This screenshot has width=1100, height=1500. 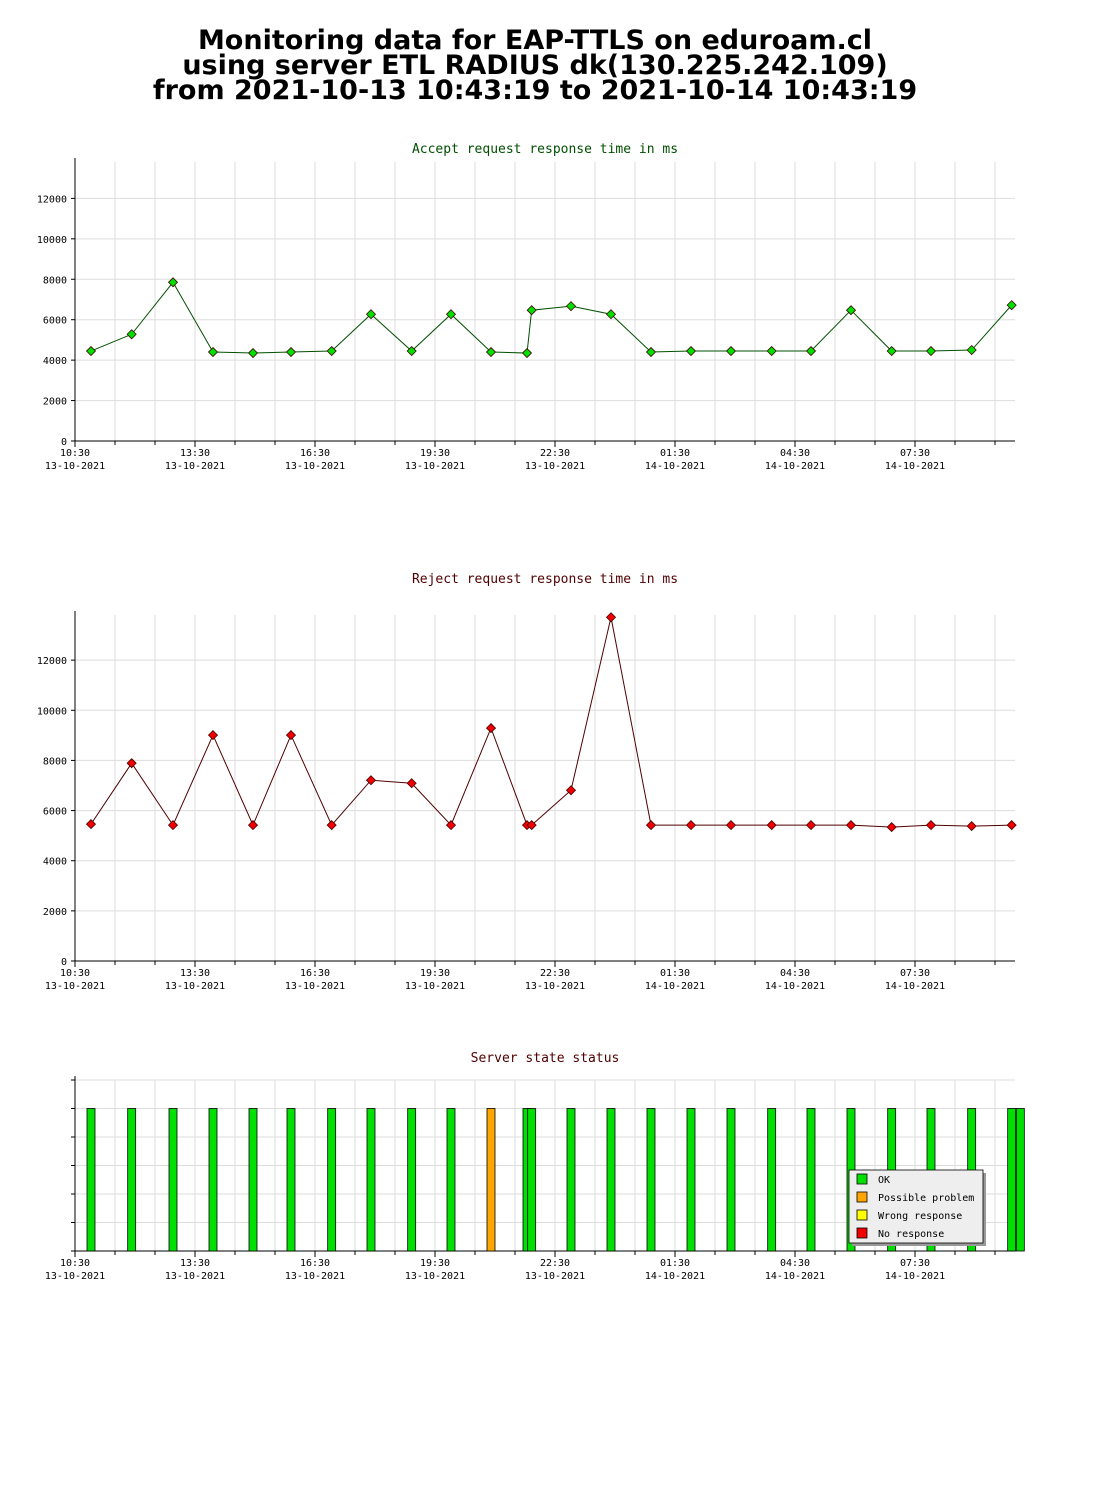 I want to click on legend-label: Wrong response, so click(x=920, y=1216).